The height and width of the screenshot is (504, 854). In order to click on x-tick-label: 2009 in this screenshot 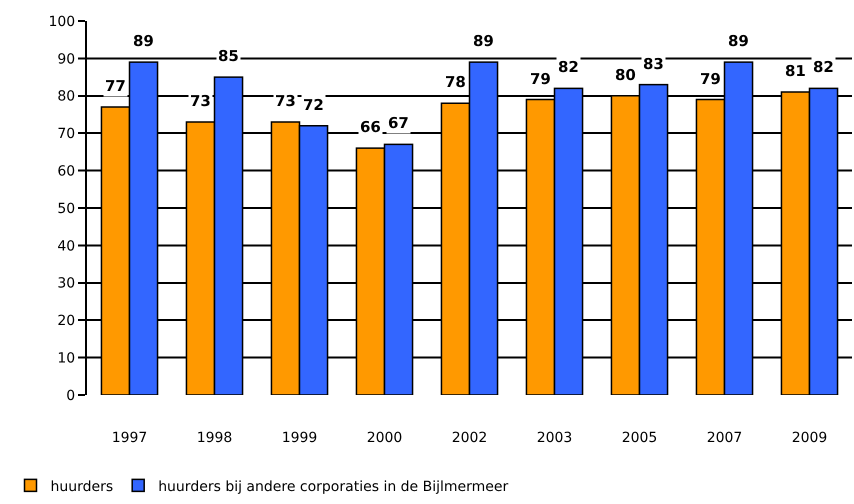, I will do `click(810, 438)`.